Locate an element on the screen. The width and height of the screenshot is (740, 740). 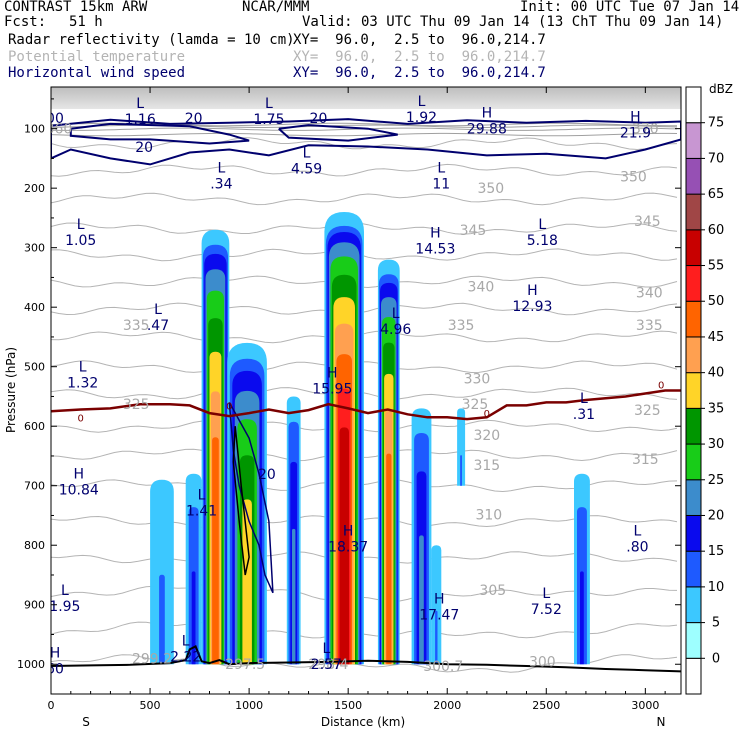
theta-contour-label: 298.4 is located at coordinates (328, 665).